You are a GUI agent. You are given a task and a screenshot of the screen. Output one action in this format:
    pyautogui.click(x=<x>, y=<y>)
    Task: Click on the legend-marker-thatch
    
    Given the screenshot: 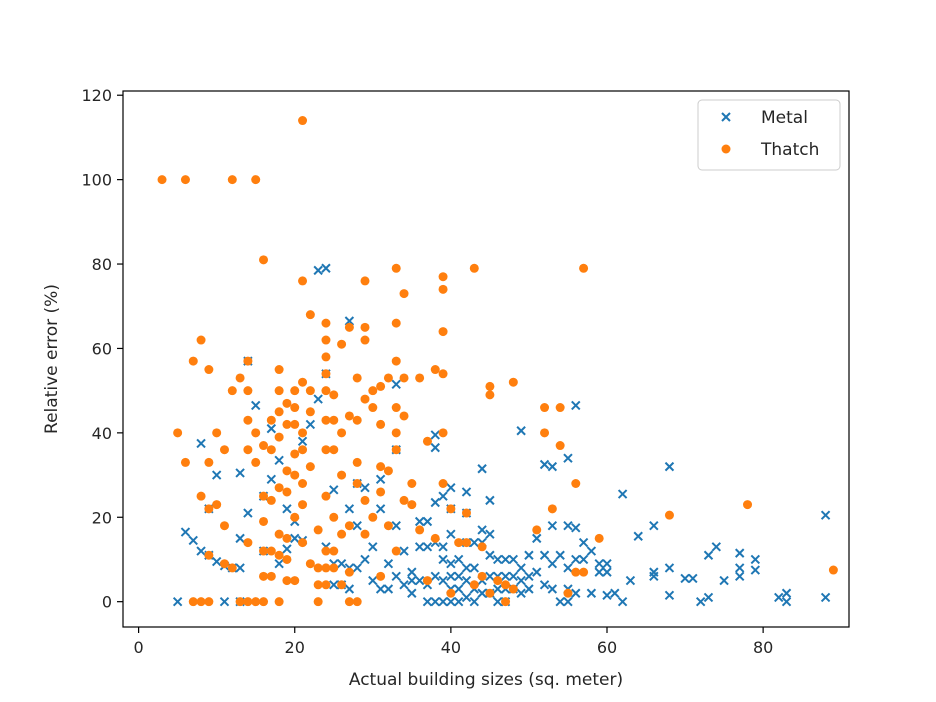 What is the action you would take?
    pyautogui.click(x=726, y=149)
    